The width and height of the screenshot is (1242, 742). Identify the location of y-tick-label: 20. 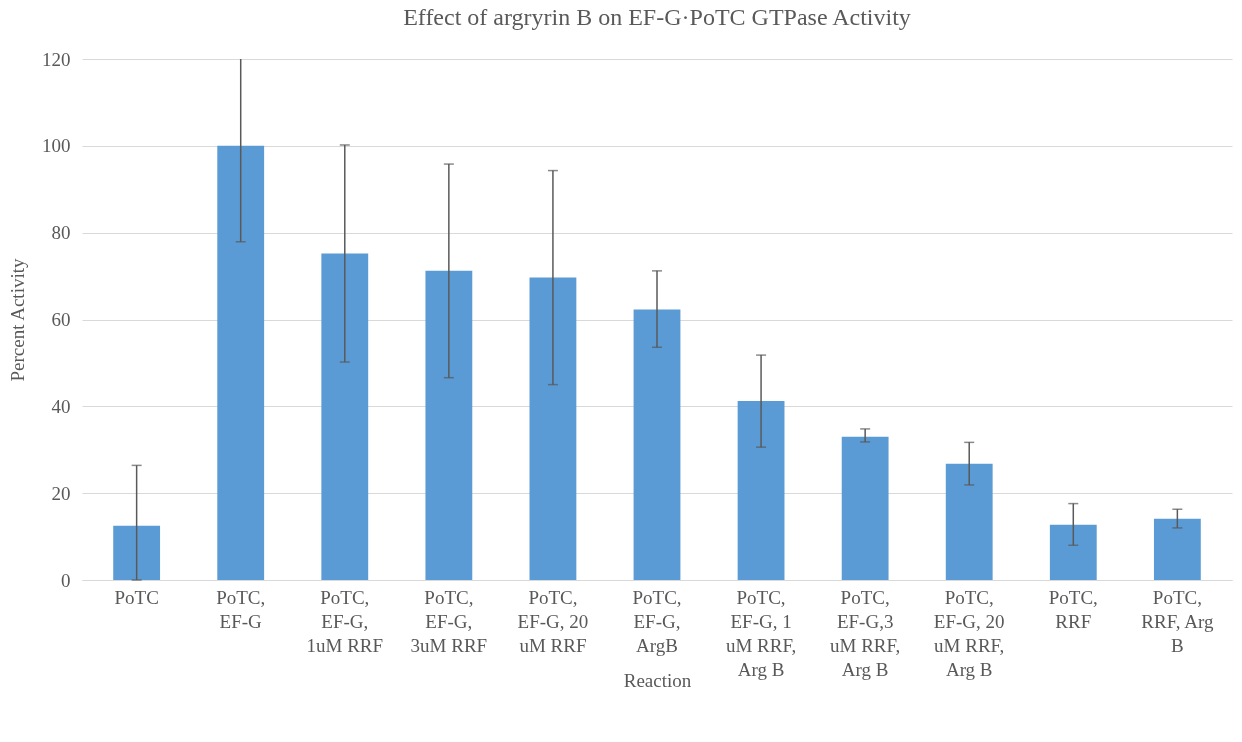
(61, 493).